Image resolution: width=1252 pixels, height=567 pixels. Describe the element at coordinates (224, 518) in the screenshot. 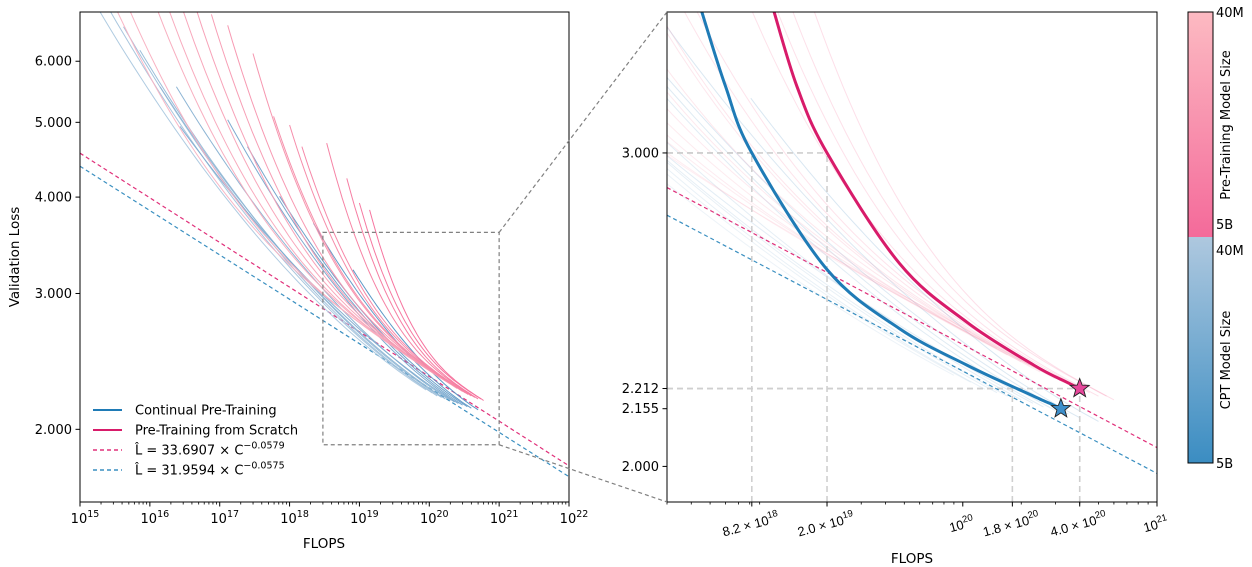

I see `overview-x-tick-label: 1017` at that location.